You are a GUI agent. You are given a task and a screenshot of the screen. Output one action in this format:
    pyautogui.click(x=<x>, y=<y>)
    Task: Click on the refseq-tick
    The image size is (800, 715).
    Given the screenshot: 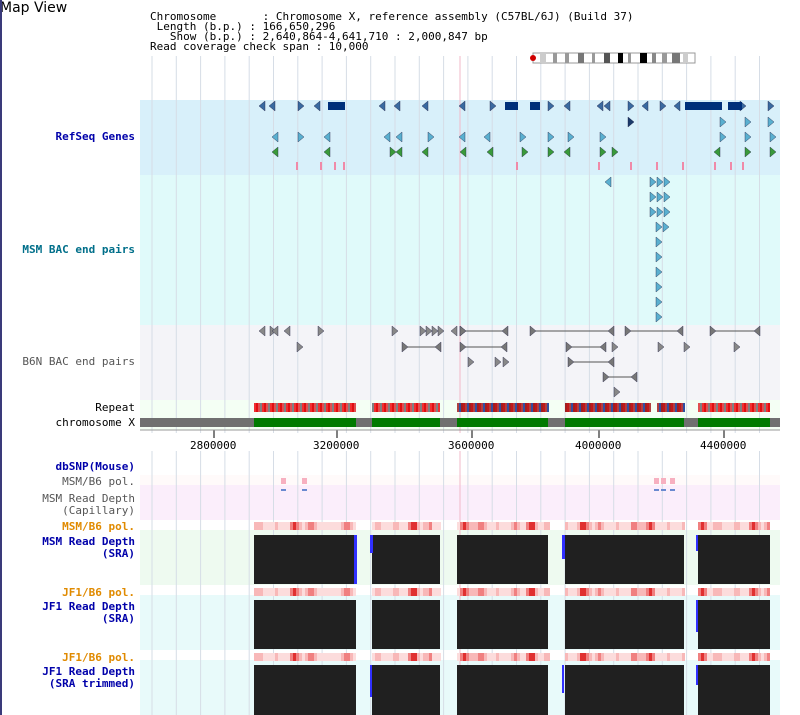 What is the action you would take?
    pyautogui.click(x=731, y=166)
    